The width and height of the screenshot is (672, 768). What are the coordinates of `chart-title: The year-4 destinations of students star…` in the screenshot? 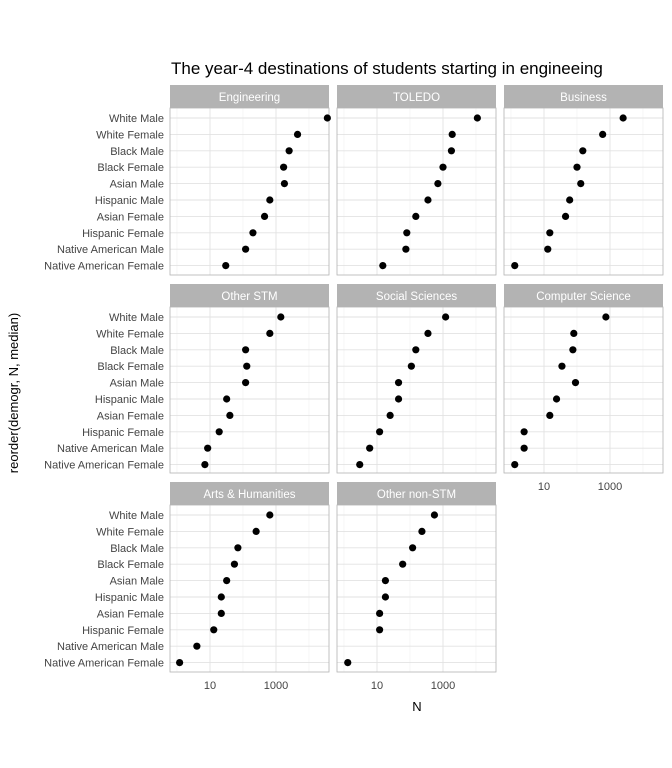 It's located at (387, 68).